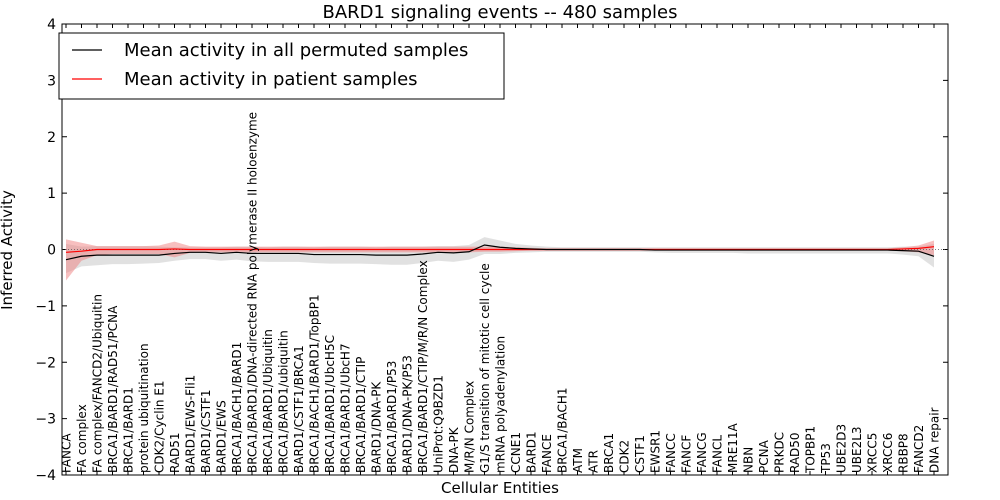 Image resolution: width=1000 pixels, height=500 pixels. Describe the element at coordinates (392, 417) in the screenshot. I see `x-tick-label: BRCA1/BARD1/P53` at that location.